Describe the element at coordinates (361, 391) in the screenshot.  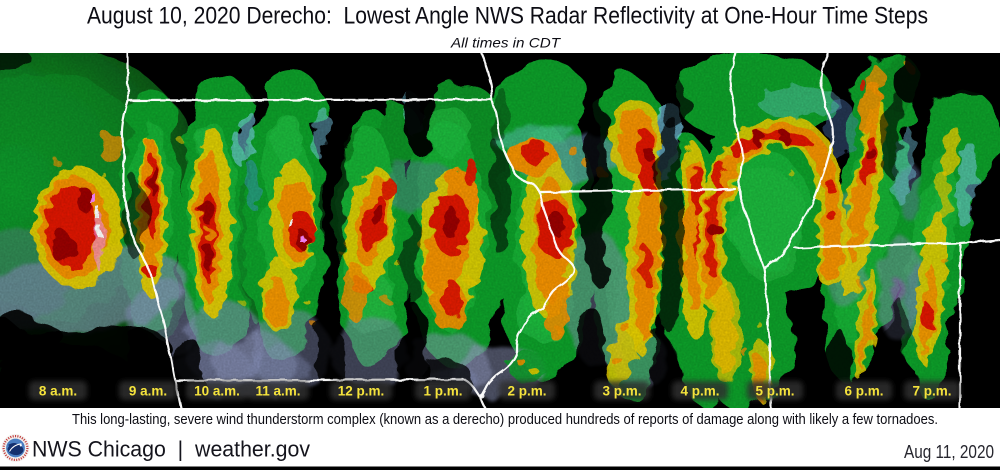
I see `svg-text: 12 p.m.` at that location.